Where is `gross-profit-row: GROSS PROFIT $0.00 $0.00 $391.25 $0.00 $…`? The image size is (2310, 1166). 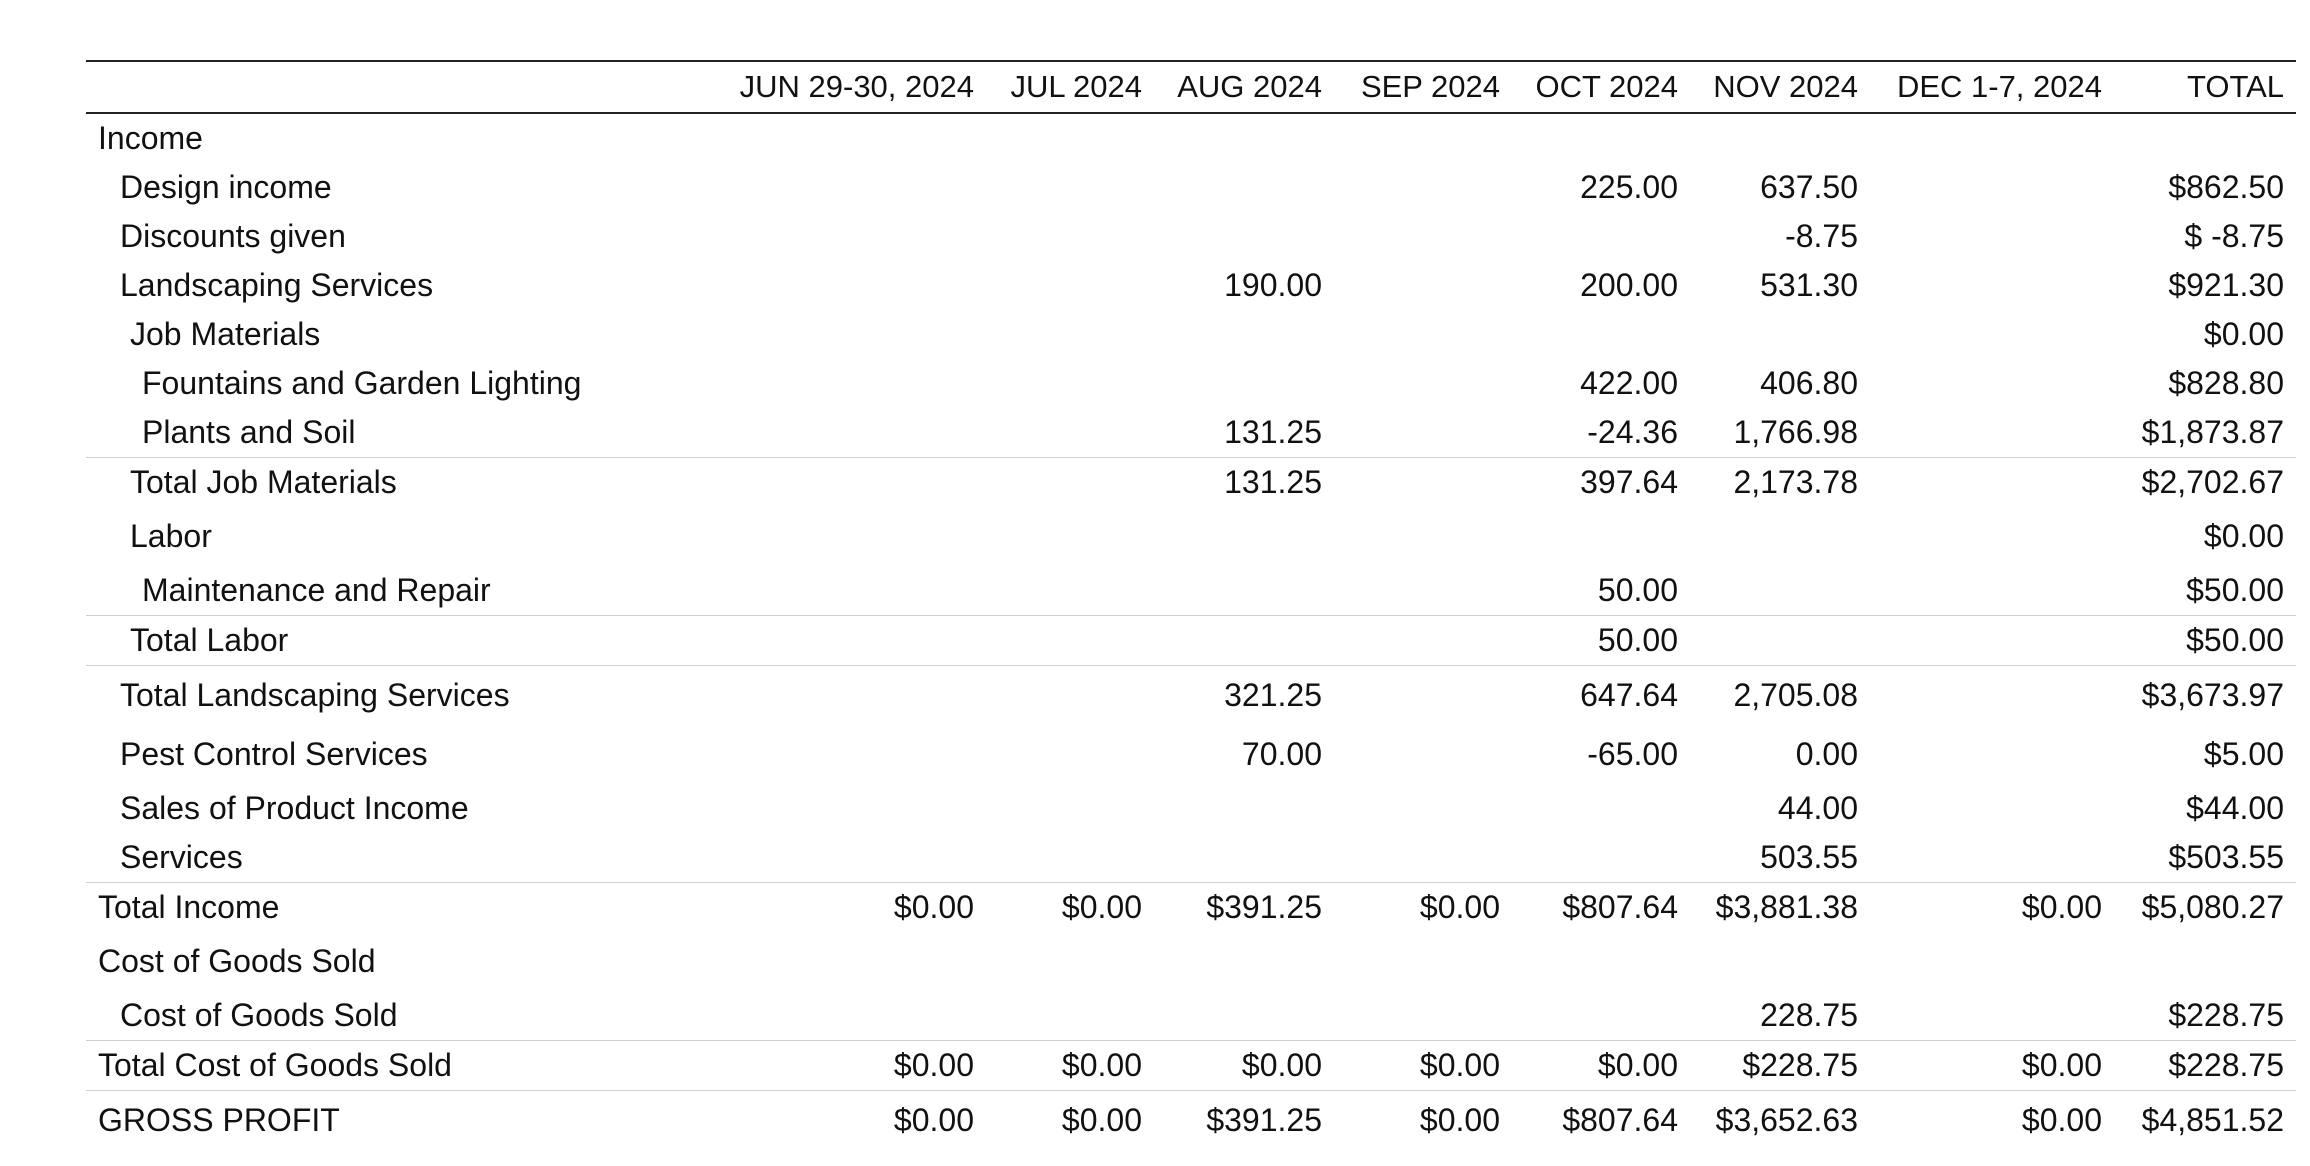
gross-profit-row: GROSS PROFIT $0.00 $0.00 $391.25 $0.00 $… is located at coordinates (1191, 1120).